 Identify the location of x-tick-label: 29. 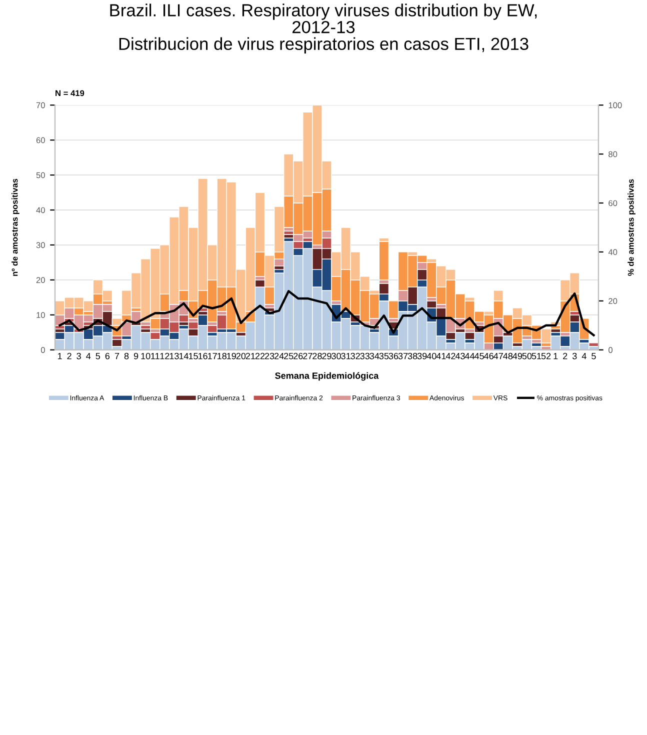
(327, 356).